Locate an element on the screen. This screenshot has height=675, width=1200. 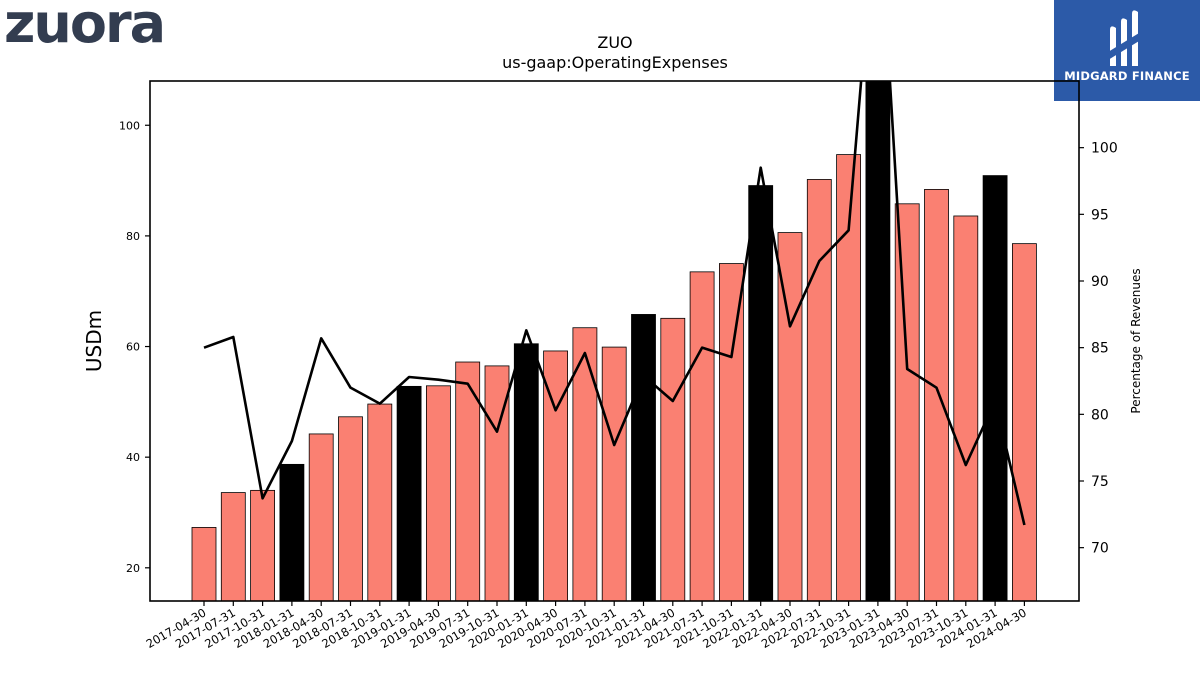
right-tick-label: 75 is located at coordinates (1100, 482).